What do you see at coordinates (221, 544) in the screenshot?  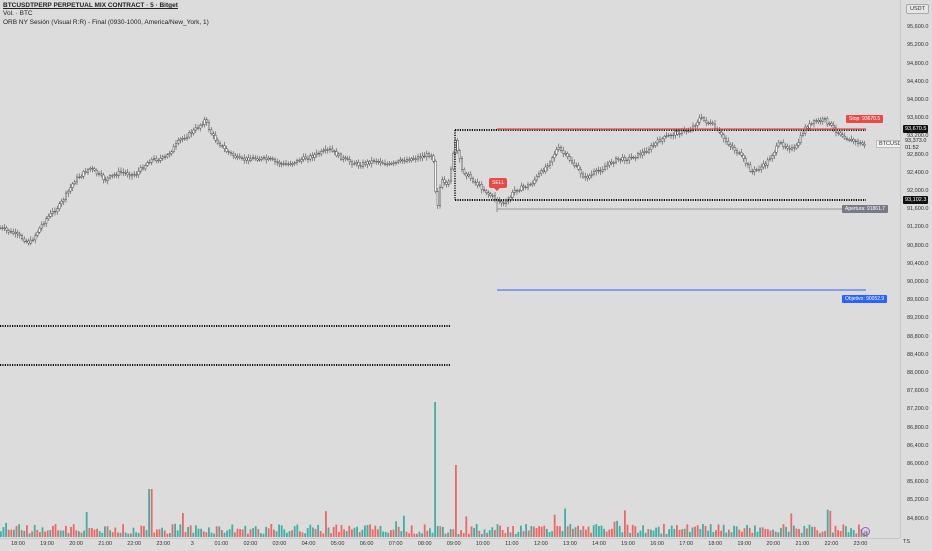 I see `time-tick-label: 01:00` at bounding box center [221, 544].